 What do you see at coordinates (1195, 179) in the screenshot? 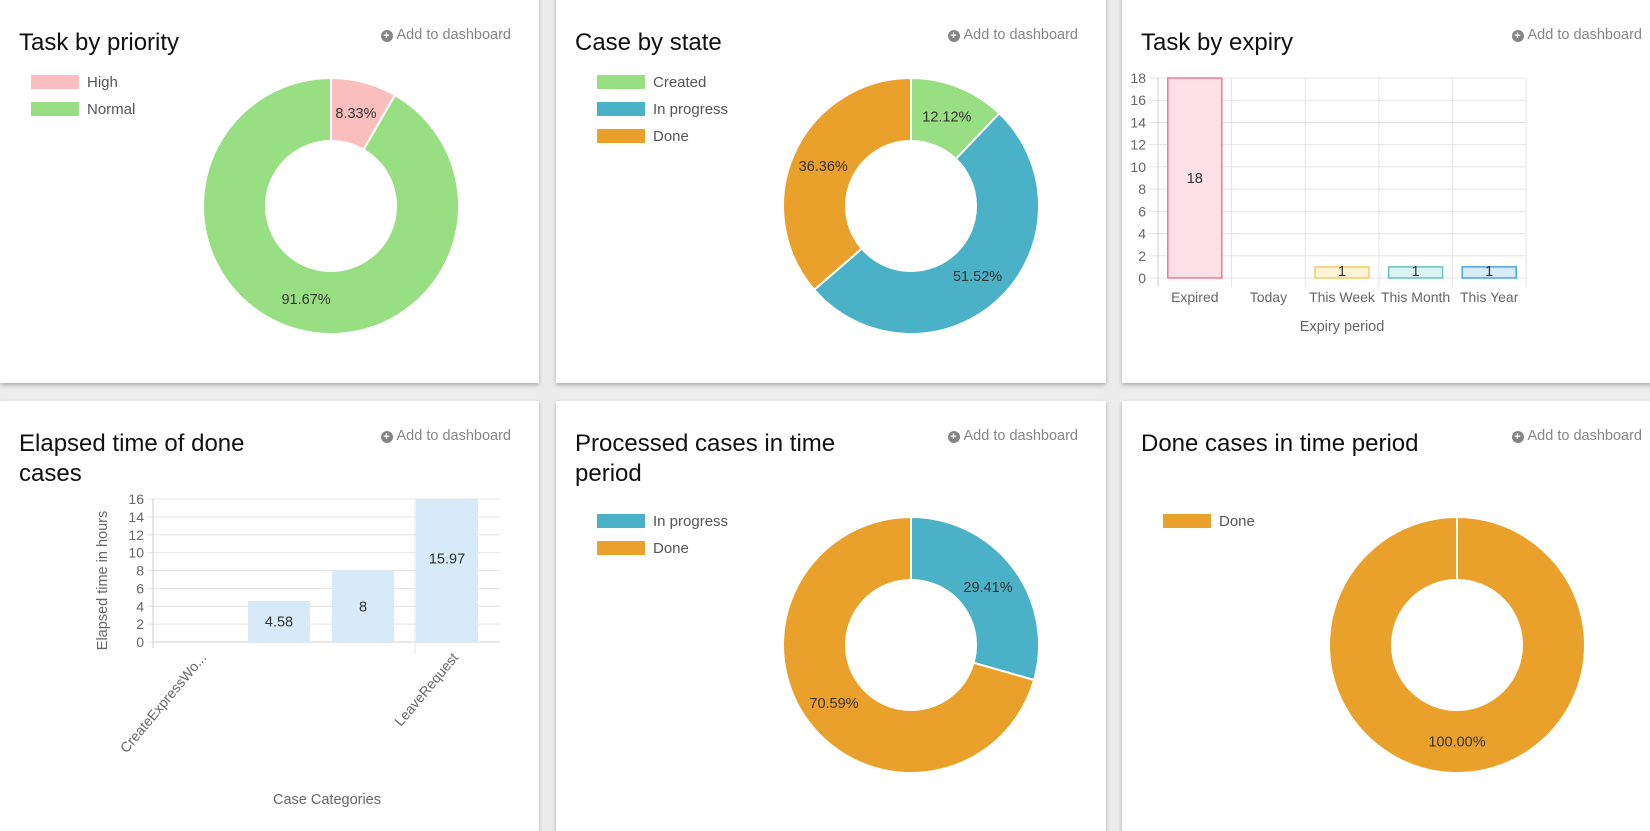
I see `bar-value-label: 18` at bounding box center [1195, 179].